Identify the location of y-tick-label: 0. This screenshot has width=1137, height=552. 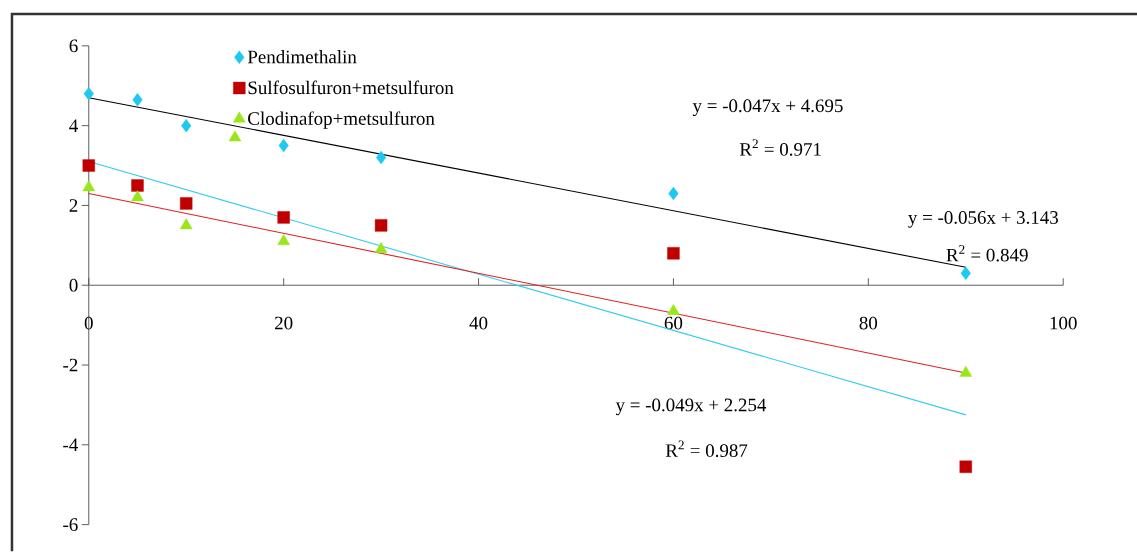
(73, 285).